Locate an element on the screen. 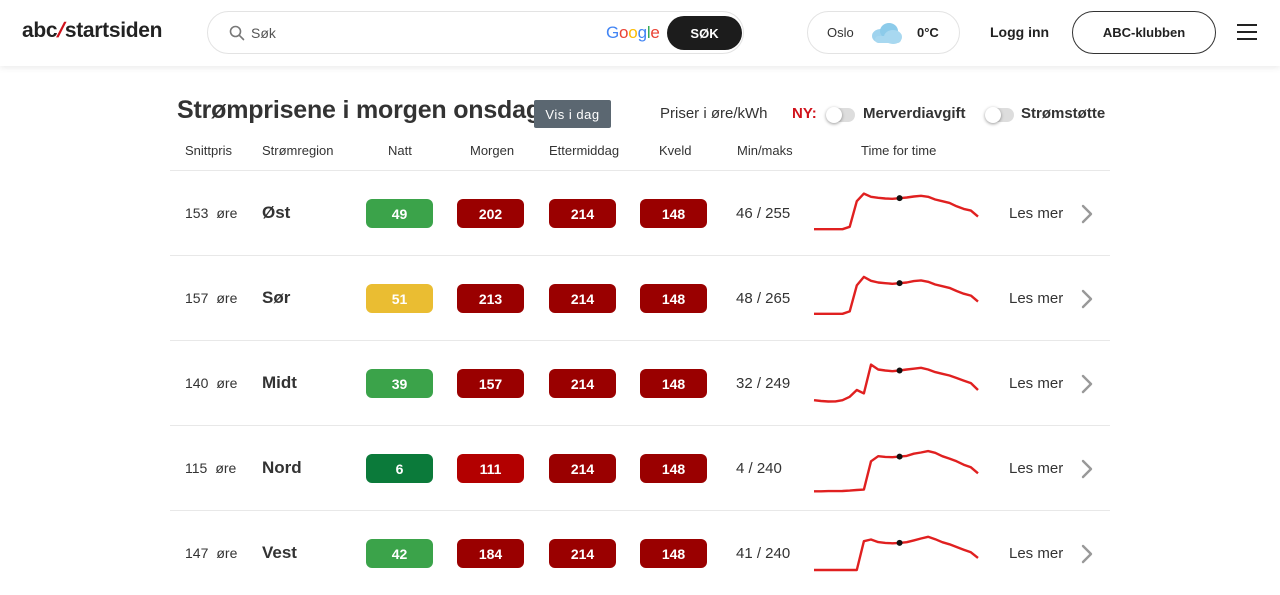 The height and width of the screenshot is (595, 1280). weather-city: Oslo is located at coordinates (840, 32).